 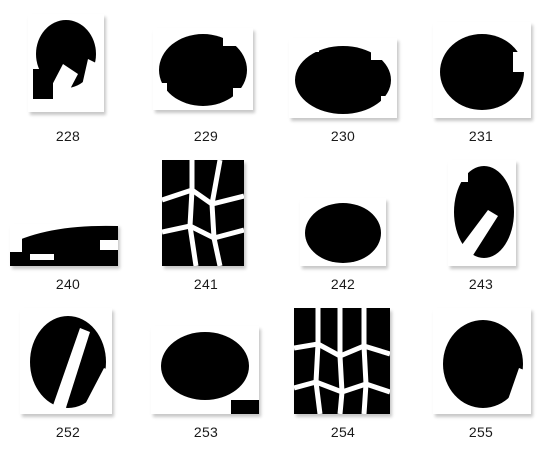 I want to click on file-item: 242, so click(x=343, y=231).